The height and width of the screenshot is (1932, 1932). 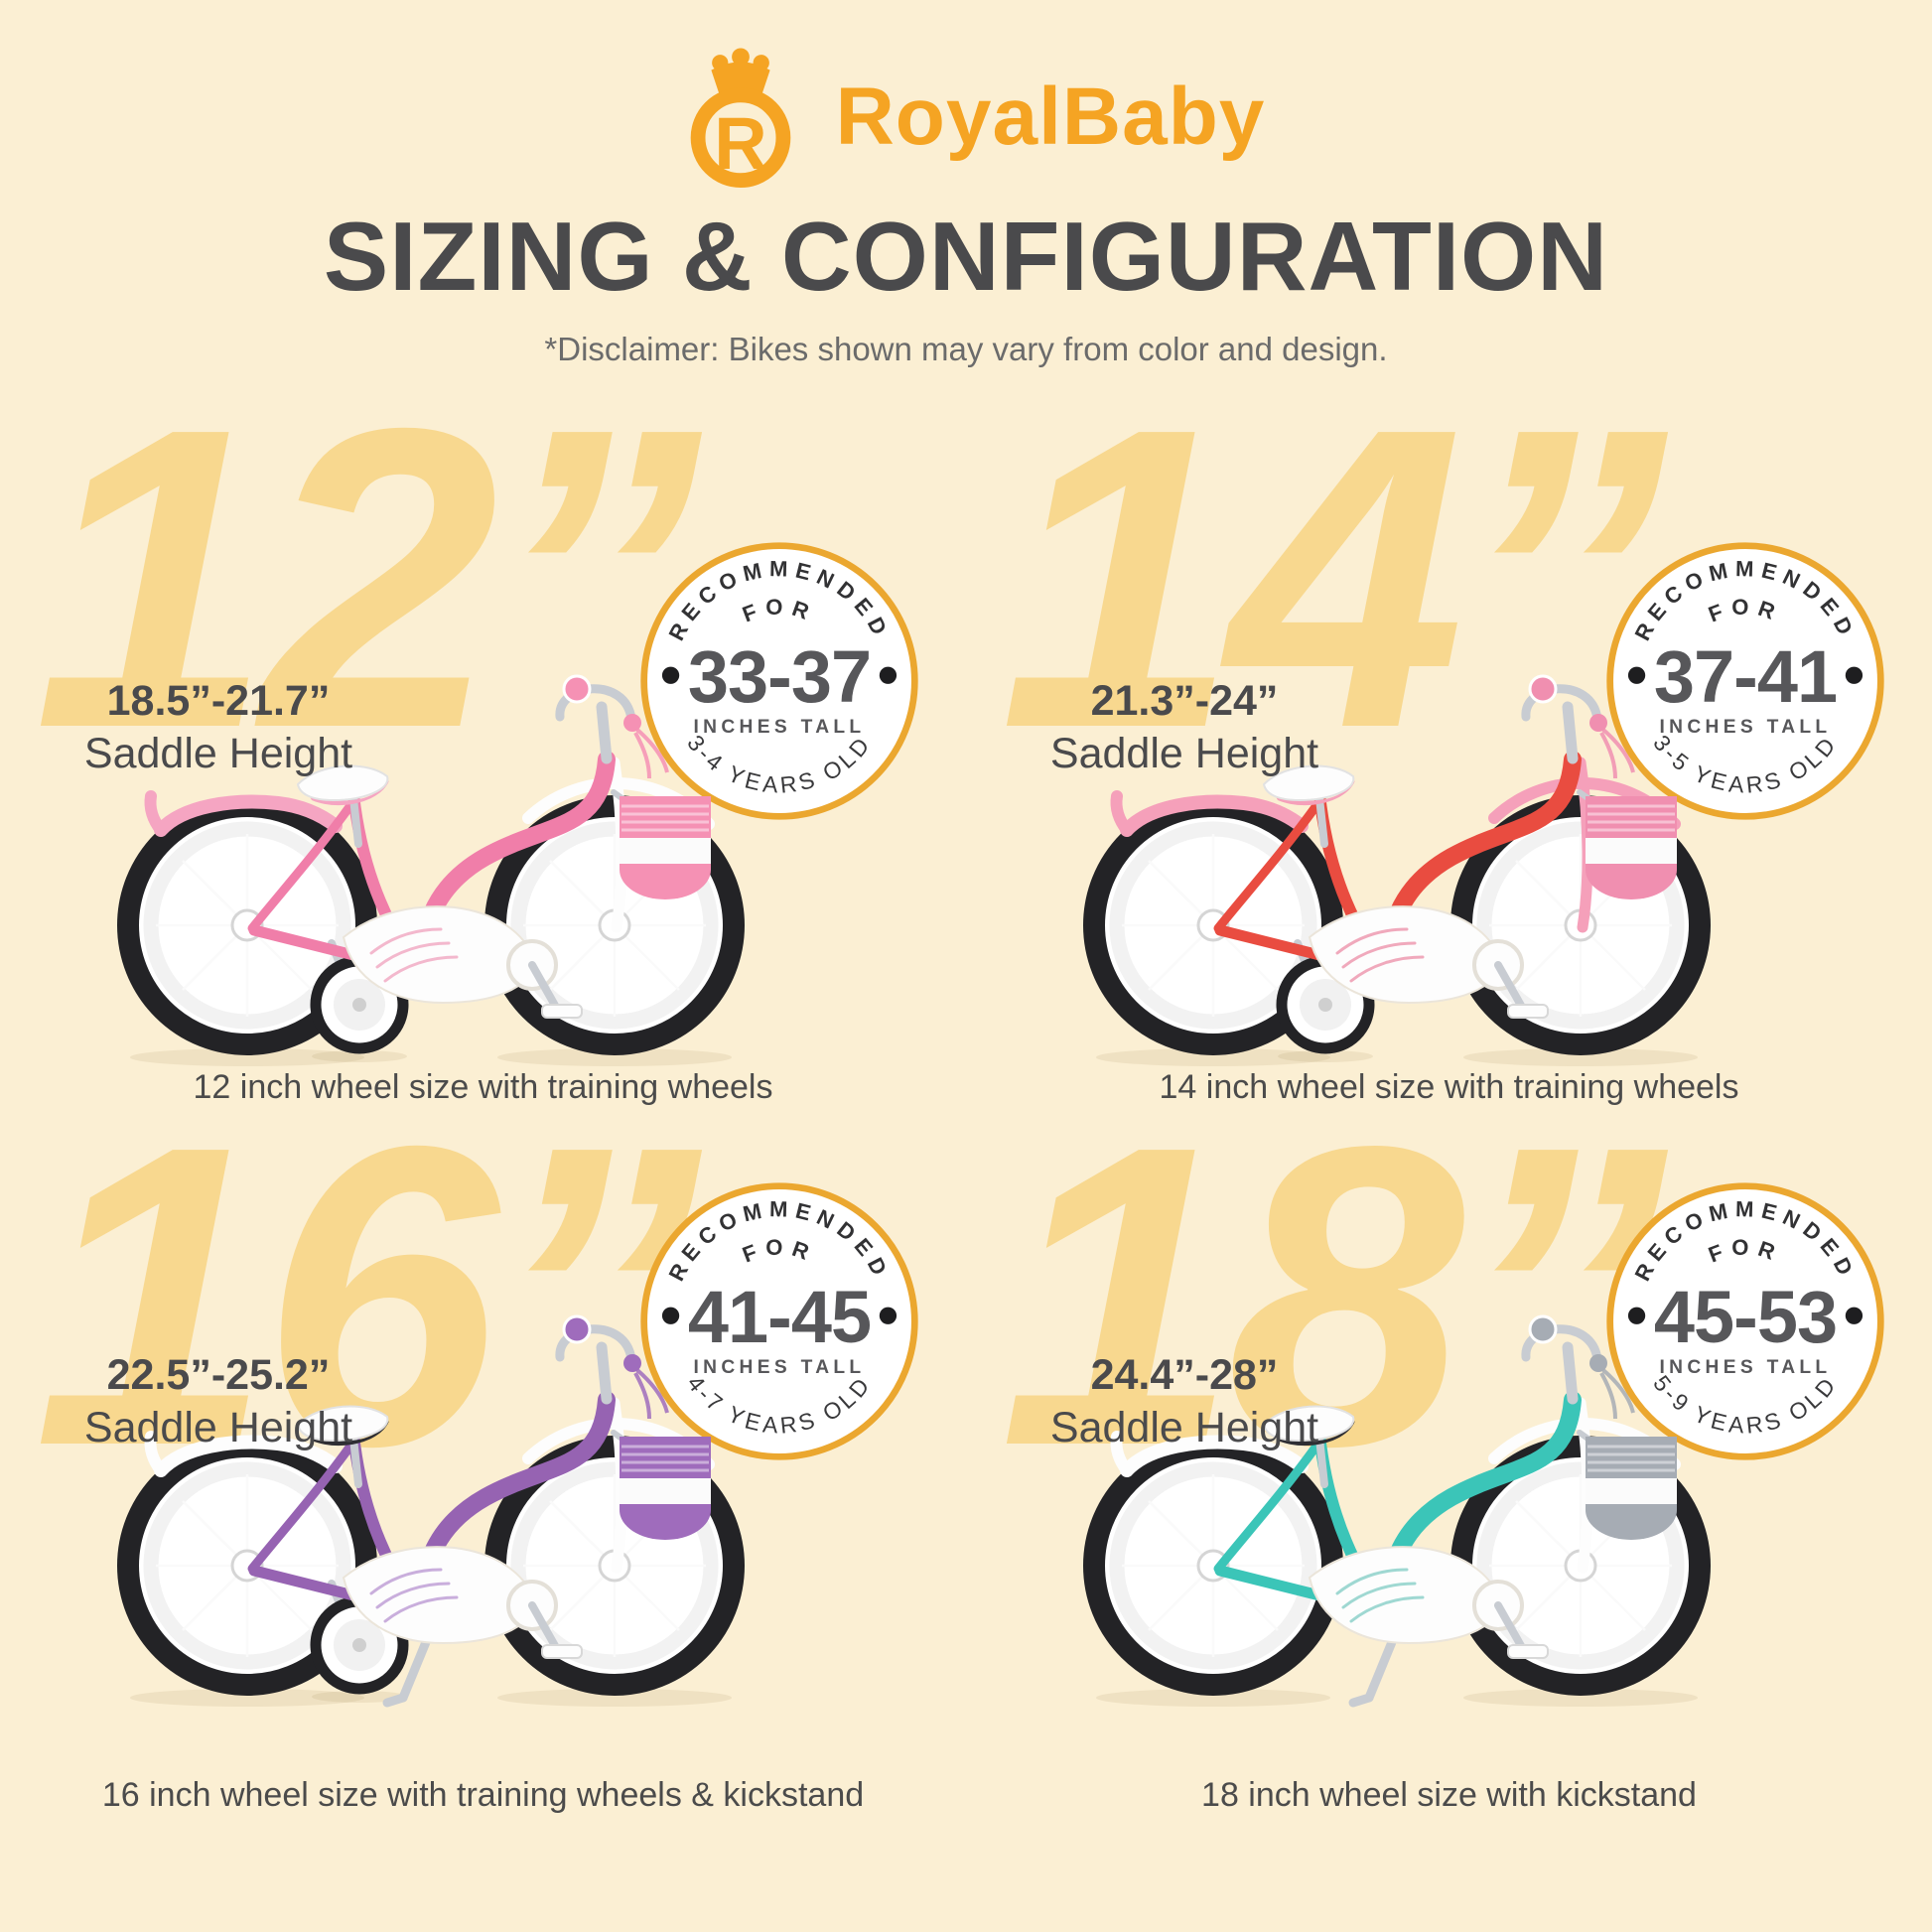 What do you see at coordinates (219, 701) in the screenshot?
I see `saddle-range: 18.5”-21.7”` at bounding box center [219, 701].